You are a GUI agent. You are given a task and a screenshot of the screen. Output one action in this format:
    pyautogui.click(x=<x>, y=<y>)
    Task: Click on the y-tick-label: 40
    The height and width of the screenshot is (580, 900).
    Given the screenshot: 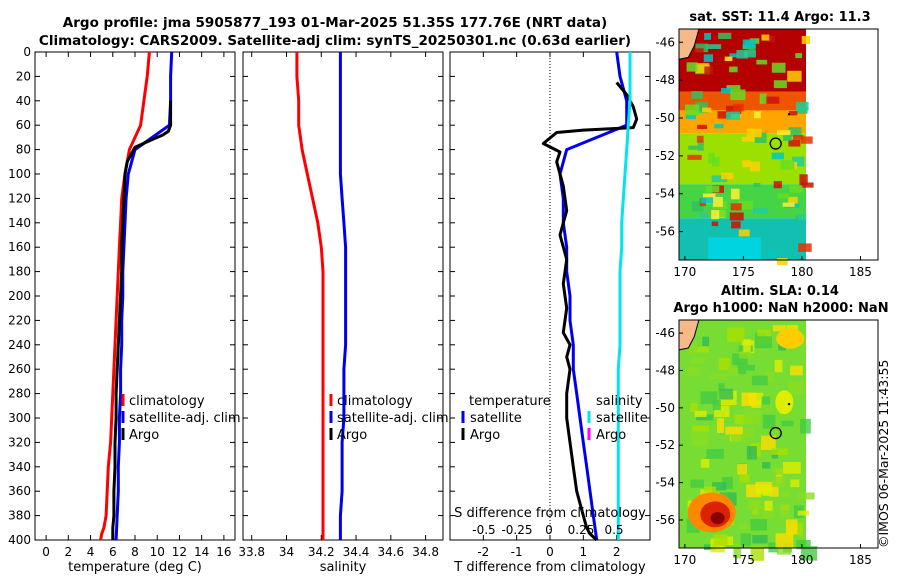 What is the action you would take?
    pyautogui.click(x=23, y=101)
    